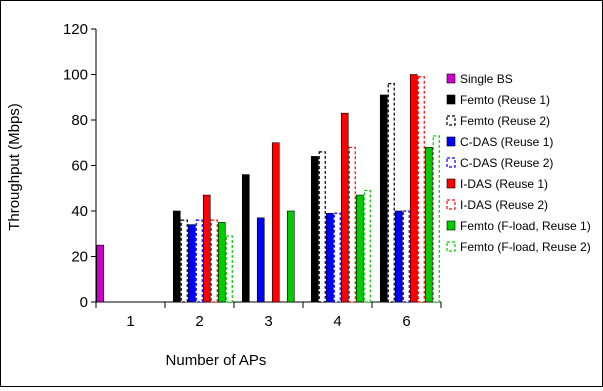  I want to click on legend-label: Femto (F-load, Reuse 1), so click(525, 226).